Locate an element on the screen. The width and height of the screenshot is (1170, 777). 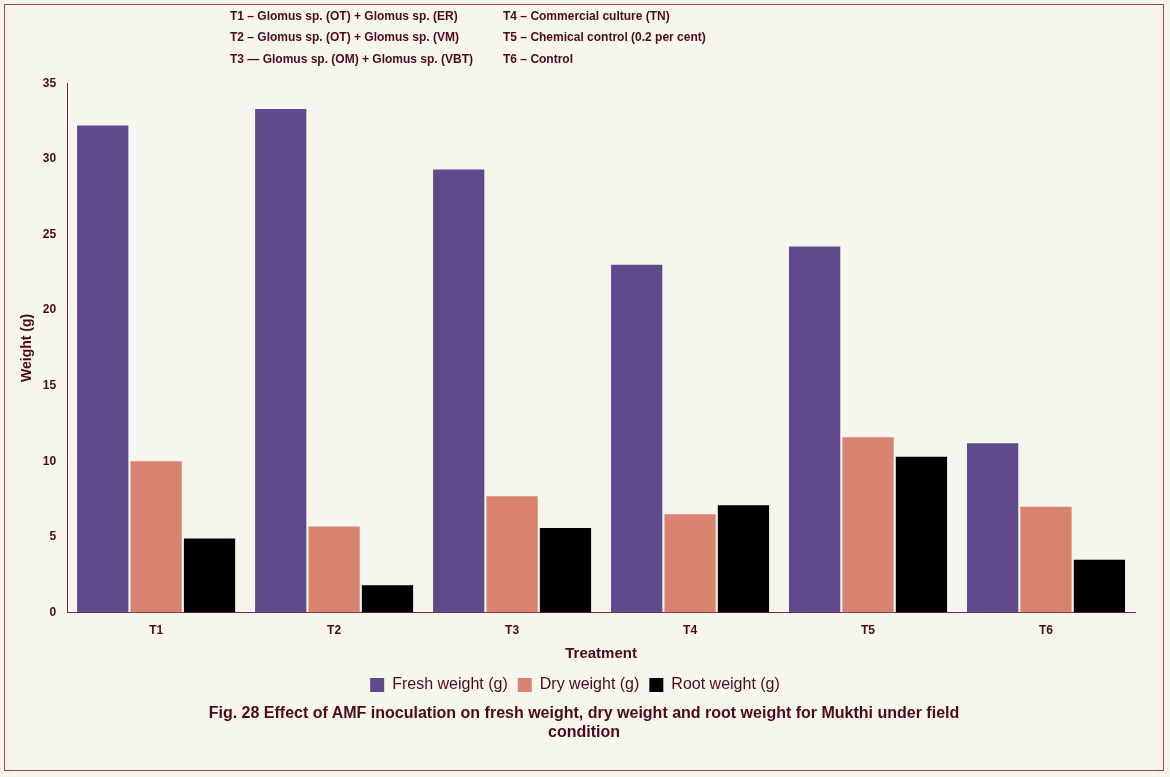
x-tick-label: T2 is located at coordinates (334, 630).